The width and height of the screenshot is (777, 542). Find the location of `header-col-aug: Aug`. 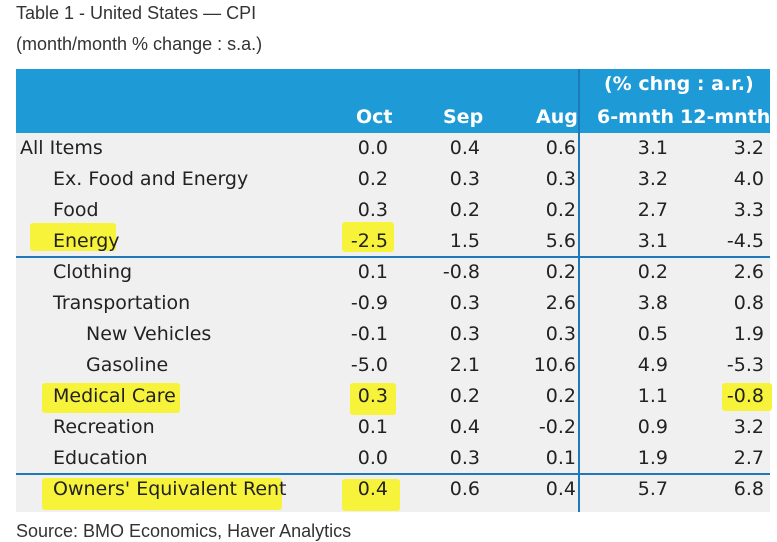

header-col-aug: Aug is located at coordinates (557, 117).